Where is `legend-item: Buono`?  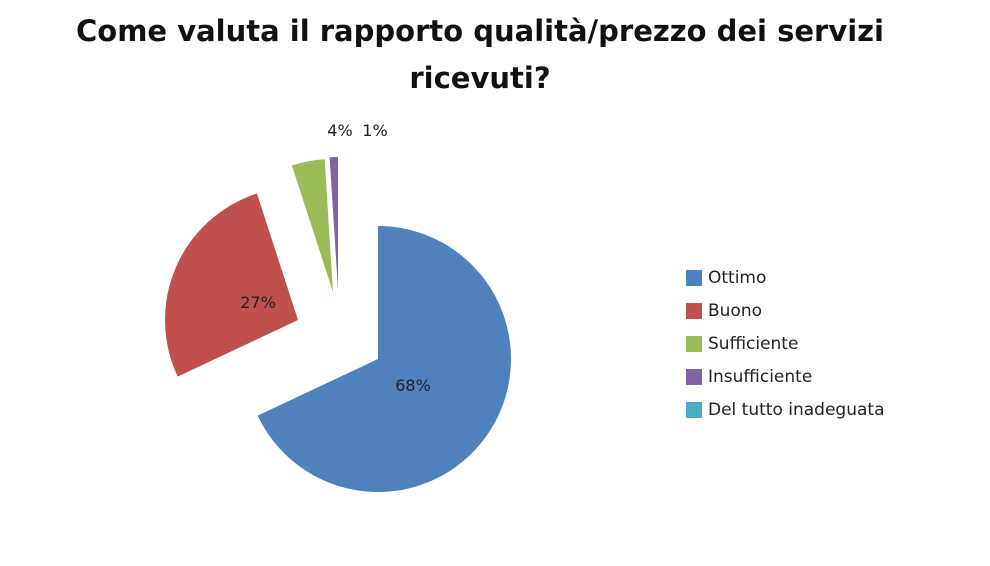
legend-item: Buono is located at coordinates (785, 310).